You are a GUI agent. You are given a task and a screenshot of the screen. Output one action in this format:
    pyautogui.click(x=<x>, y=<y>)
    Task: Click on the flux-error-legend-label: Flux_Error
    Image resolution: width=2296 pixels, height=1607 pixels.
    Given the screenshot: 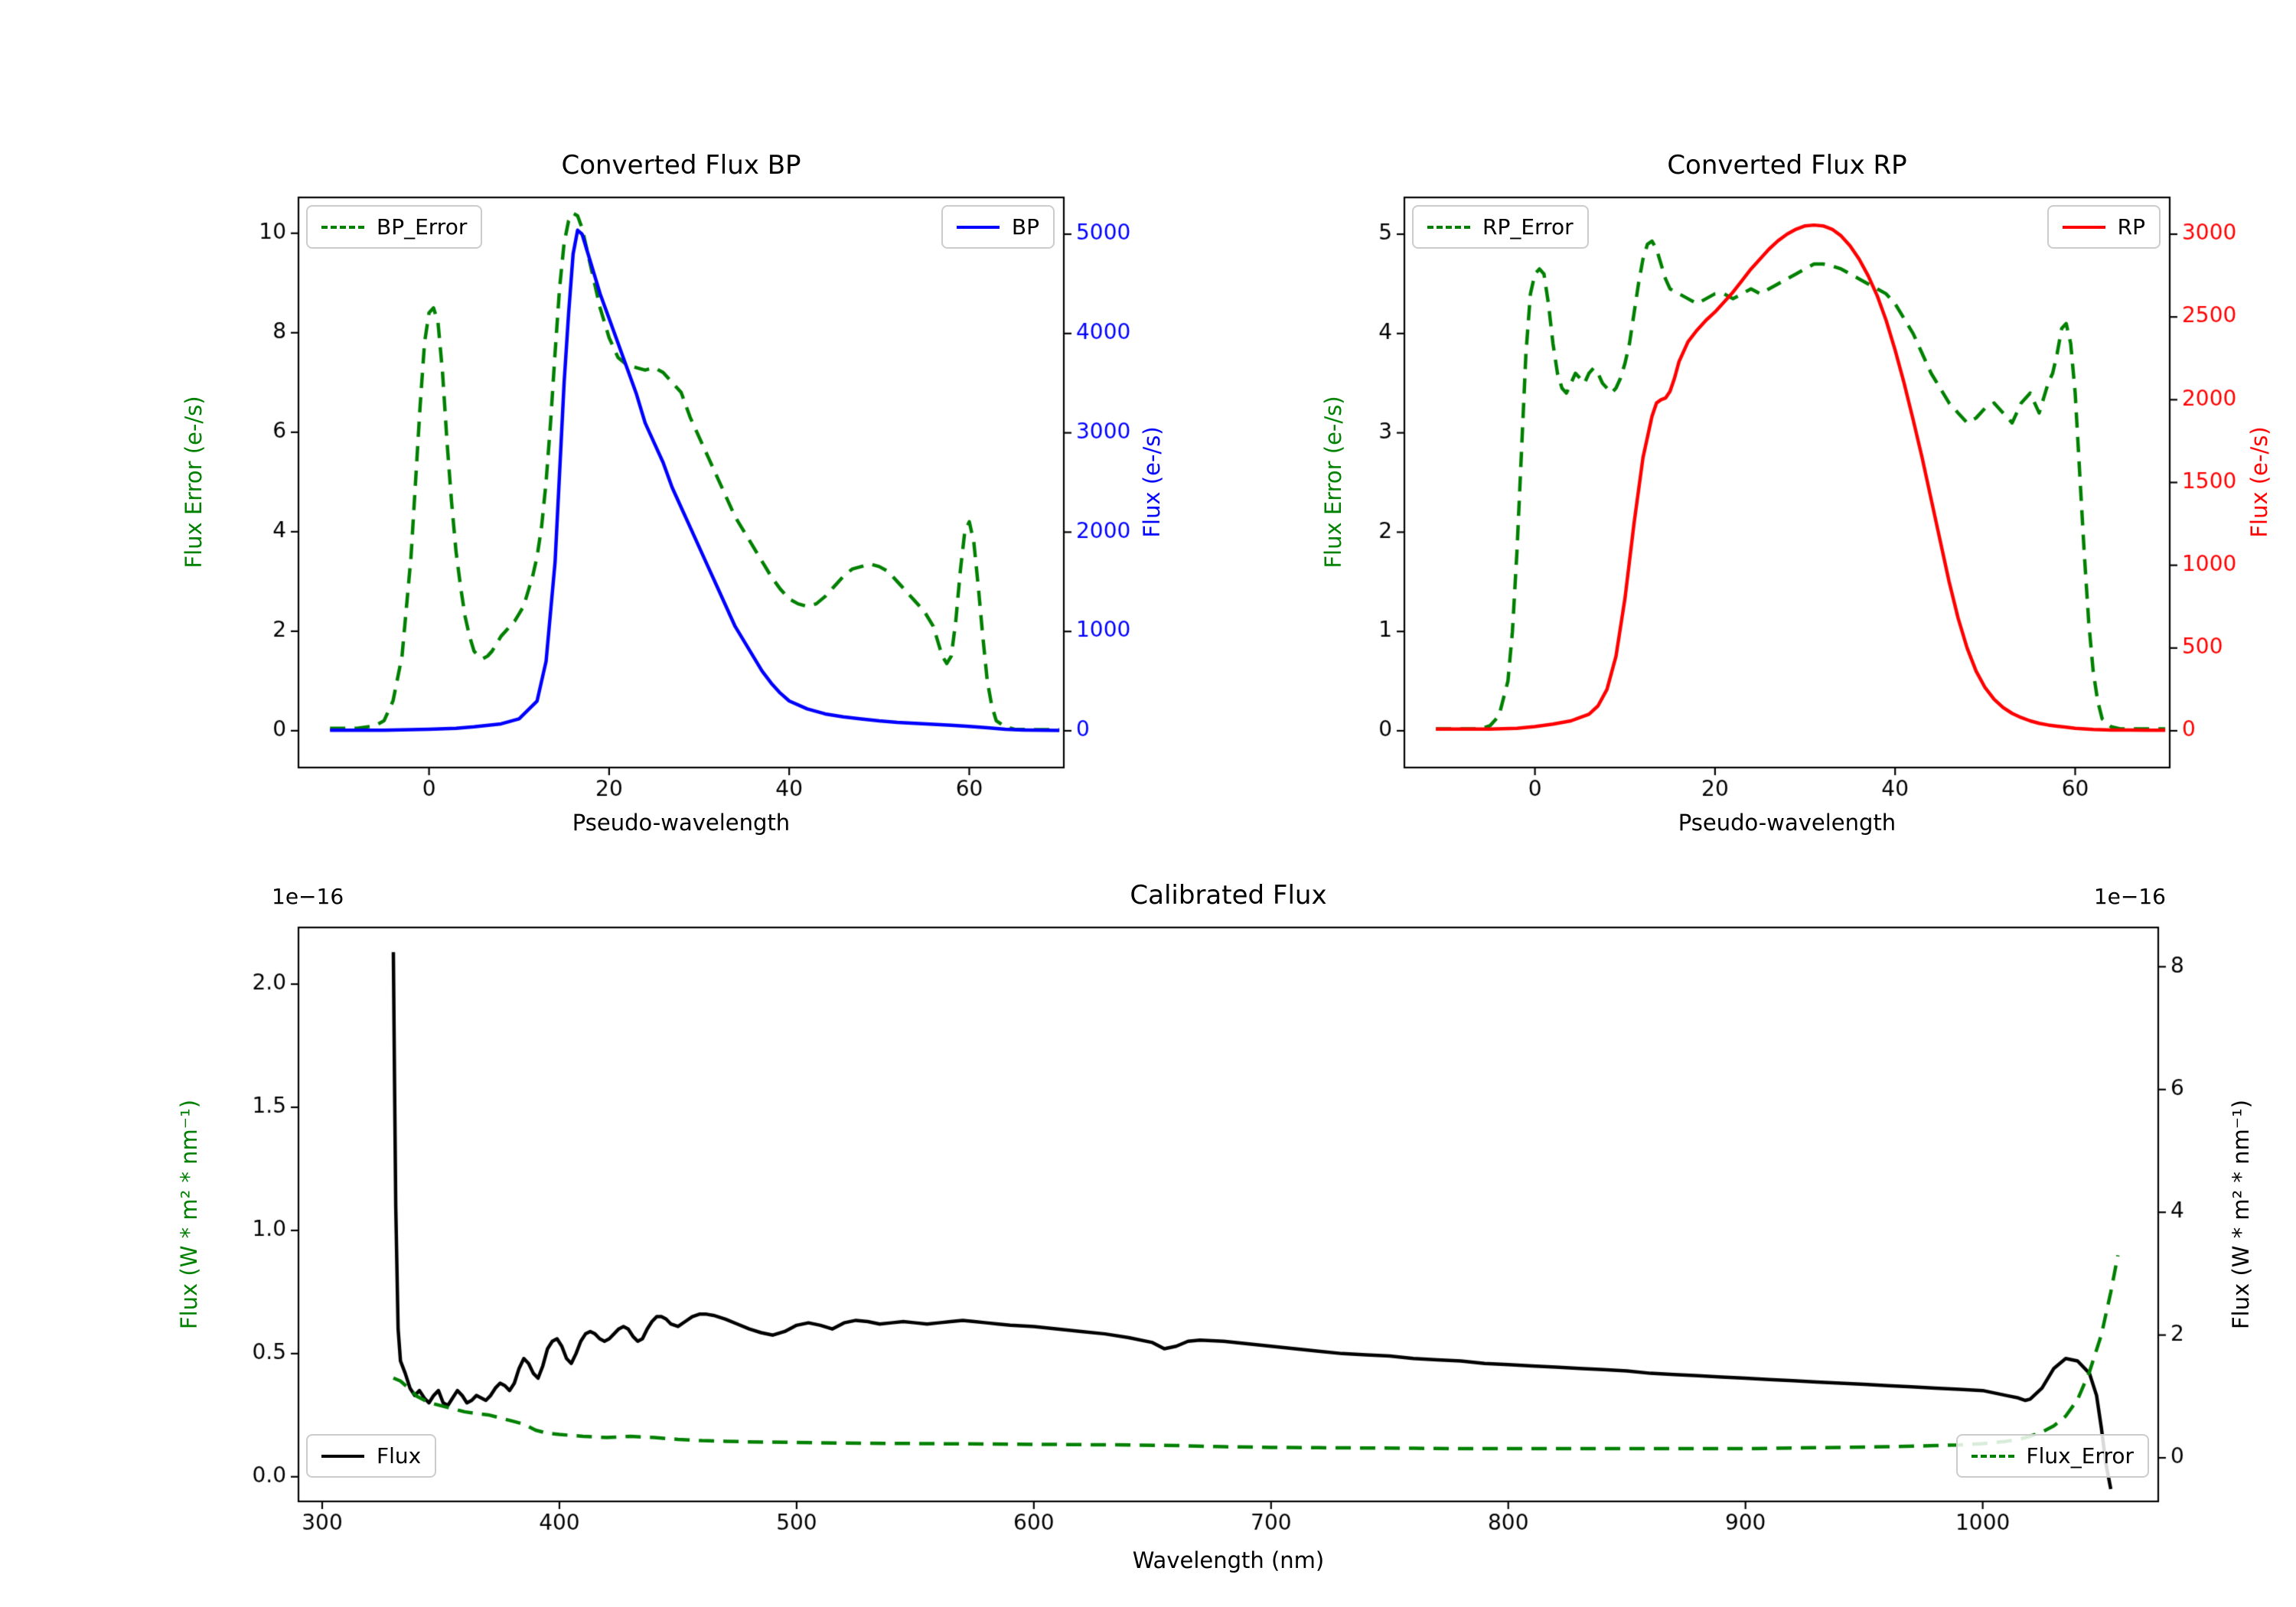 What is the action you would take?
    pyautogui.click(x=2080, y=1455)
    